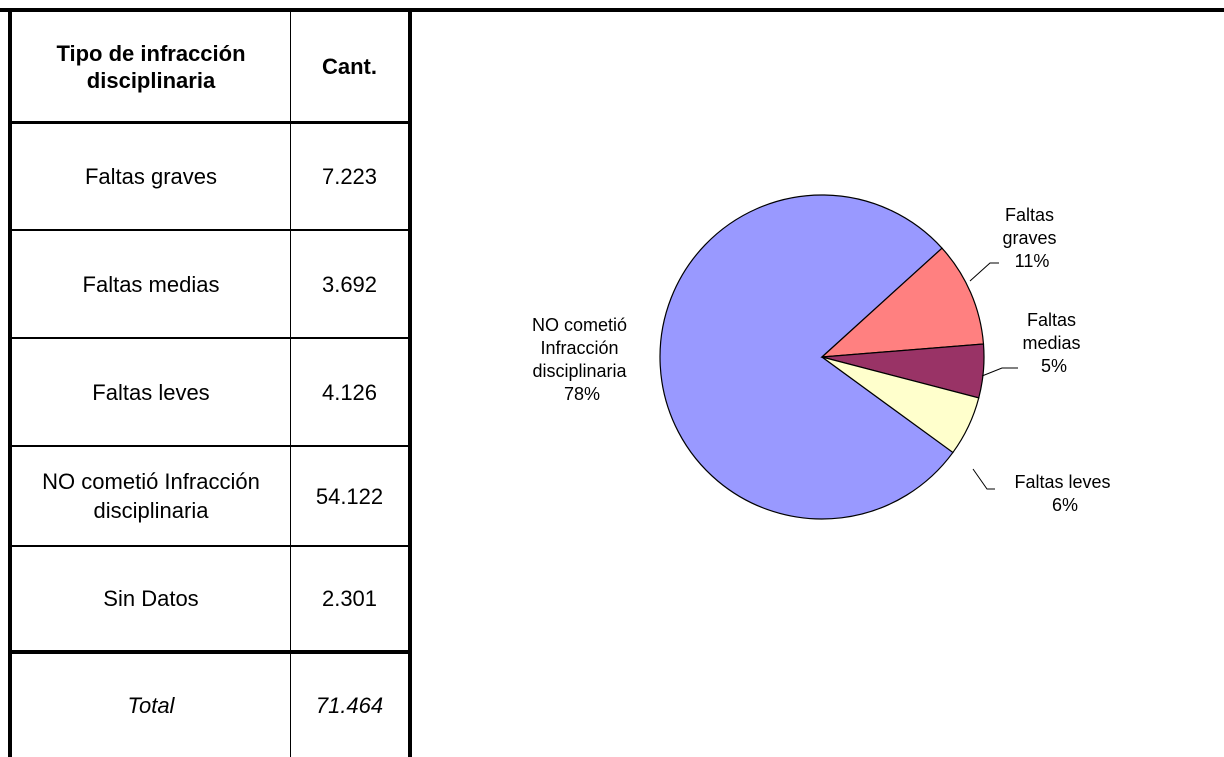  I want to click on row-count-no-cometio: 54.122, so click(349, 496).